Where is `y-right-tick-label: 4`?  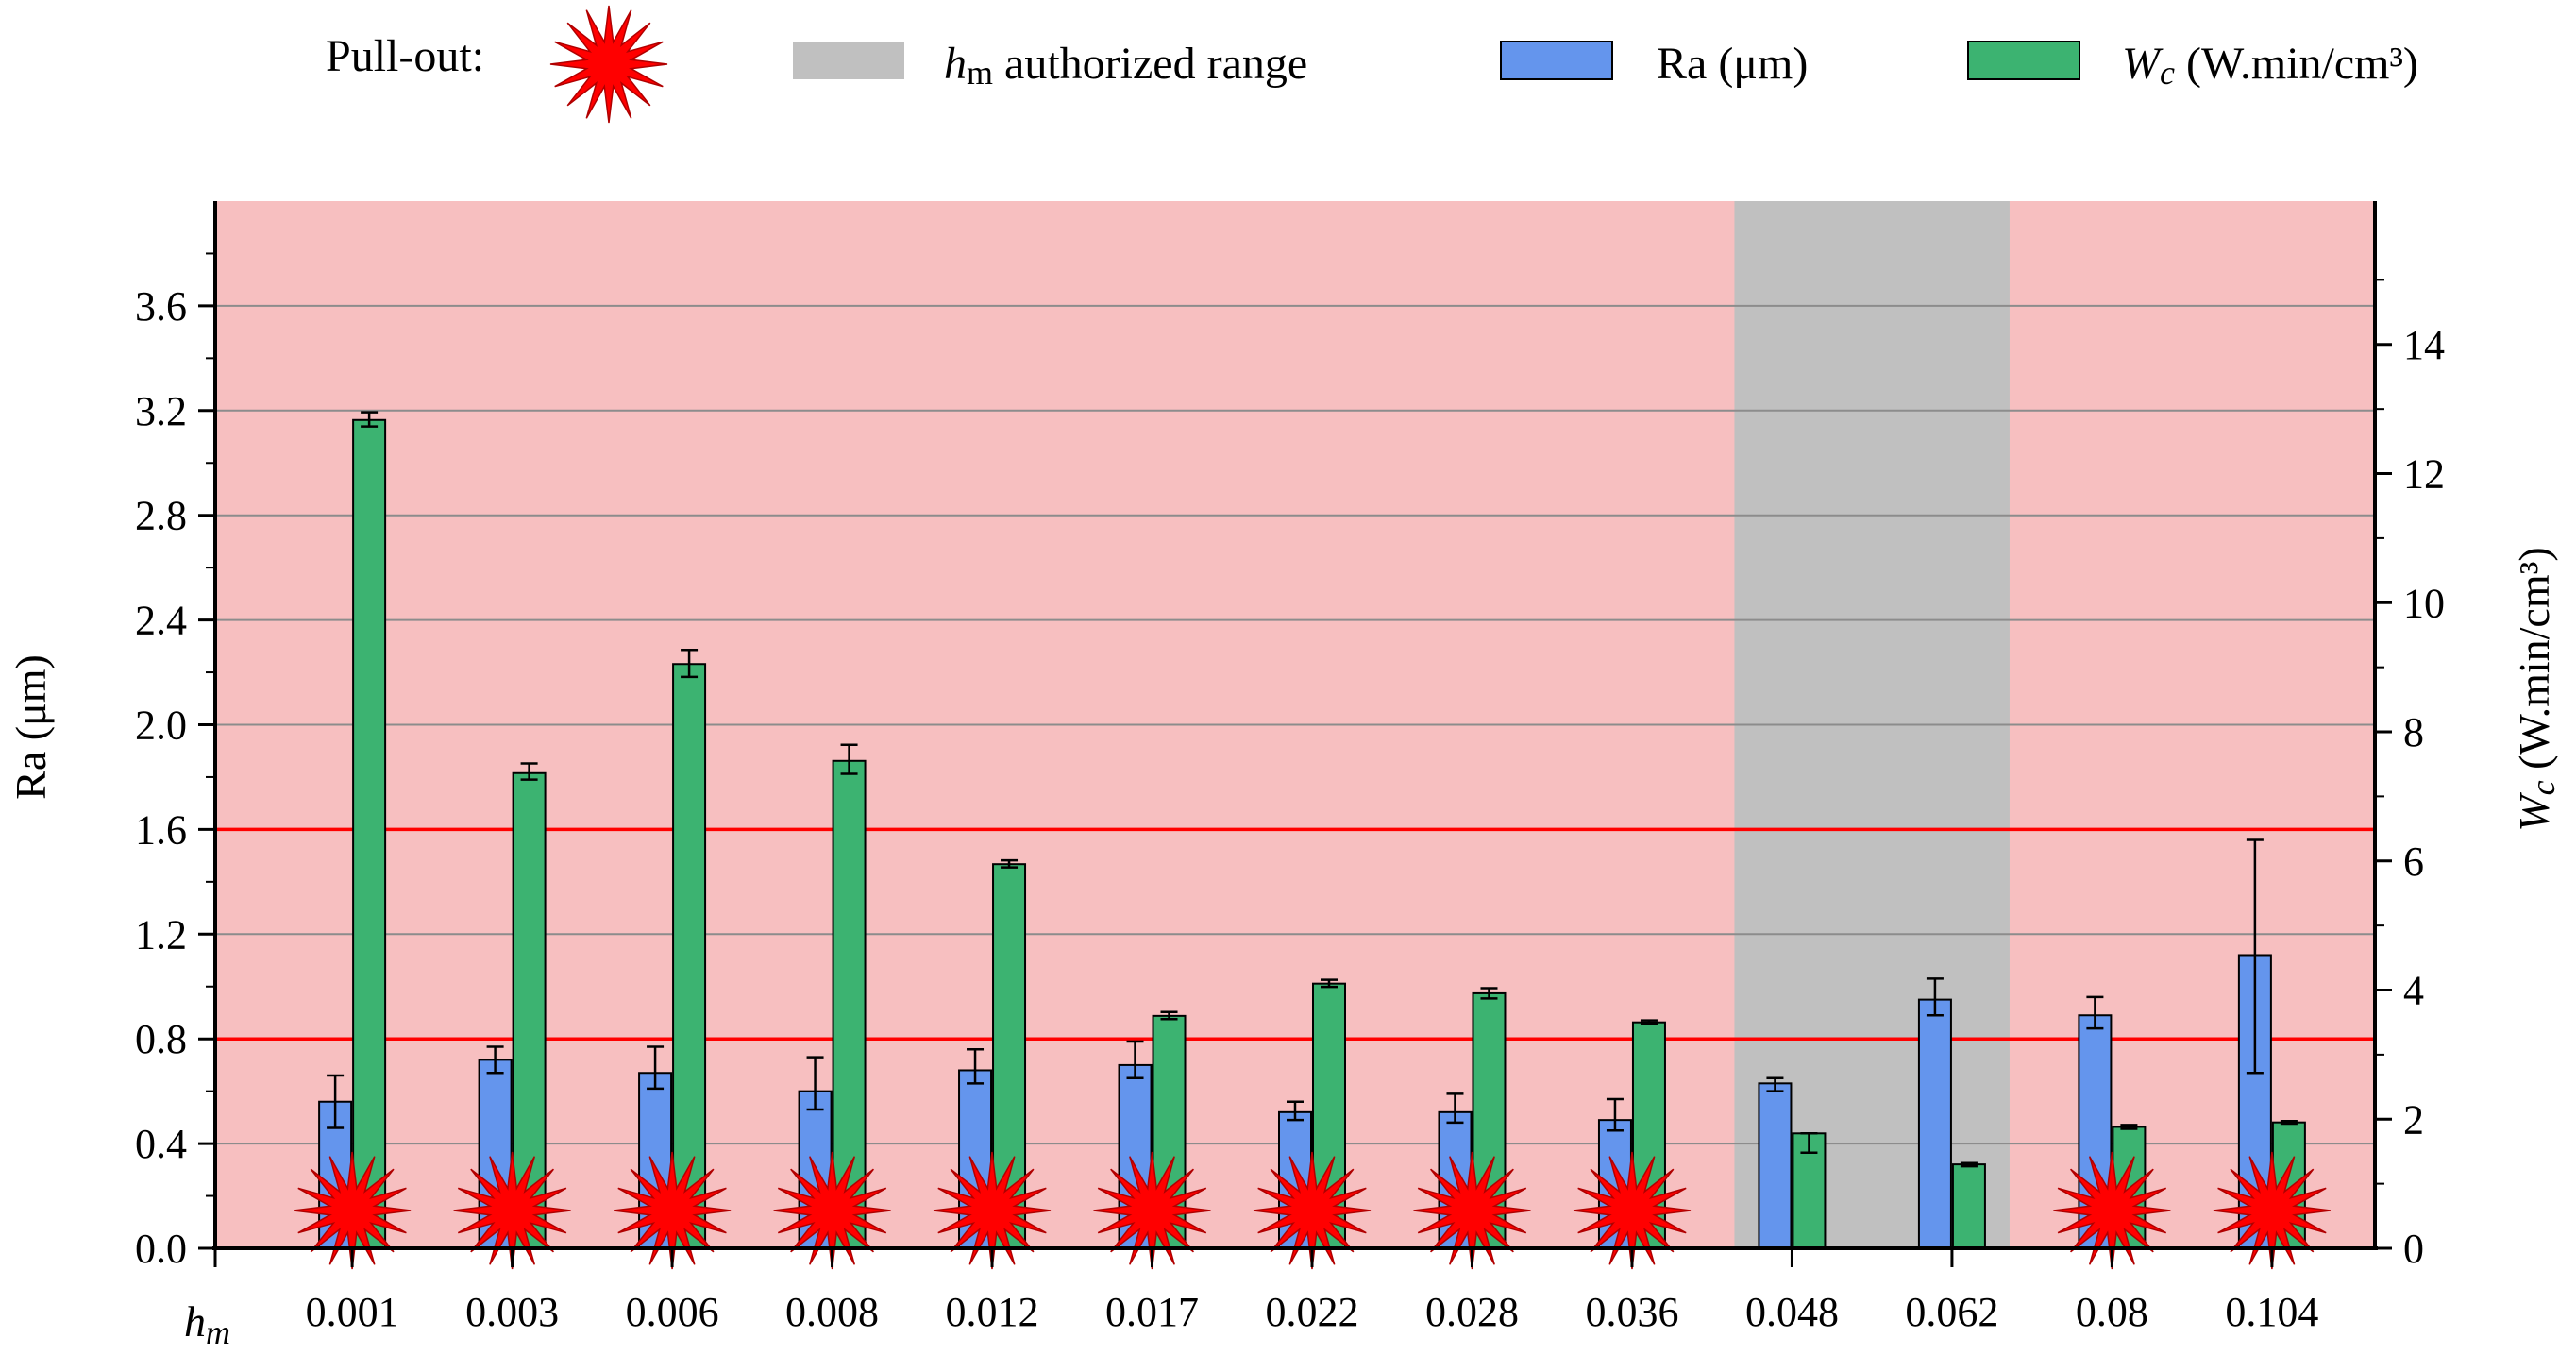
y-right-tick-label: 4 is located at coordinates (2413, 991).